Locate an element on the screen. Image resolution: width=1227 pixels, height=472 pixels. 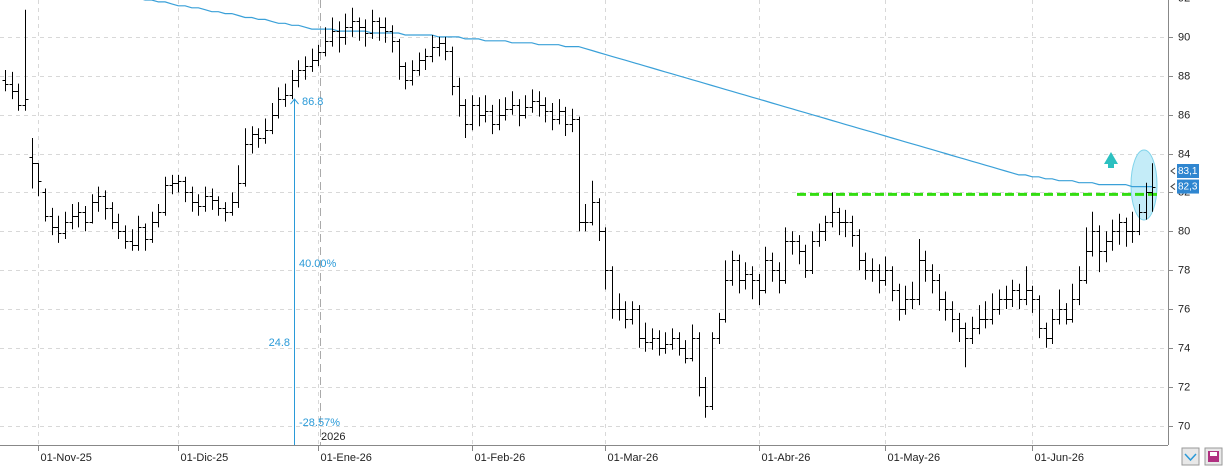
measure-arrow is located at coordinates (294, 101).